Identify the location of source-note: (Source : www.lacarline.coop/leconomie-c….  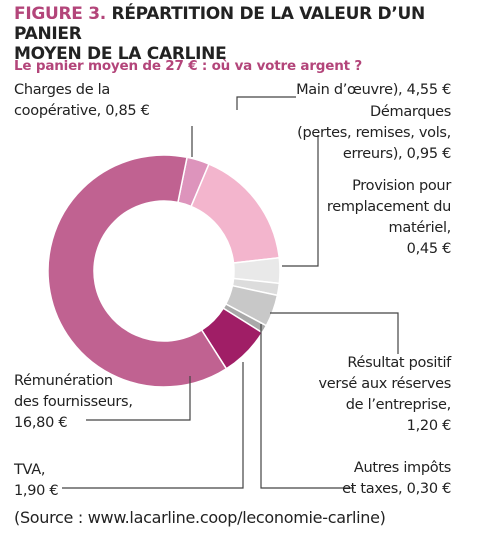
(200, 517).